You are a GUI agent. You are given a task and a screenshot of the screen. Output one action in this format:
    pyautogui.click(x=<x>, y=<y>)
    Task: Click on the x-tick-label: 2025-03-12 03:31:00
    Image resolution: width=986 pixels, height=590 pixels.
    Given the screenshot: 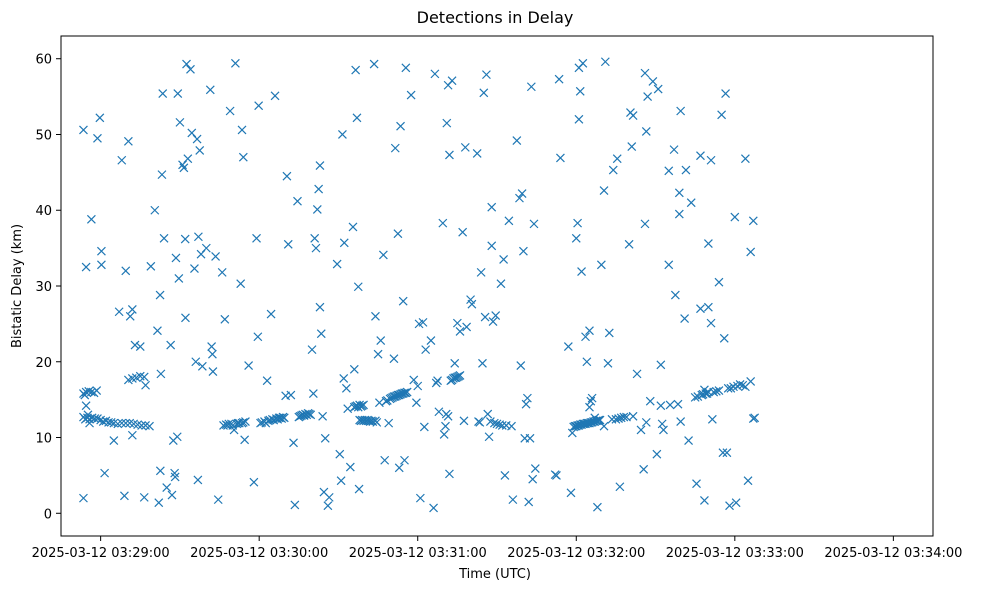 What is the action you would take?
    pyautogui.click(x=418, y=553)
    